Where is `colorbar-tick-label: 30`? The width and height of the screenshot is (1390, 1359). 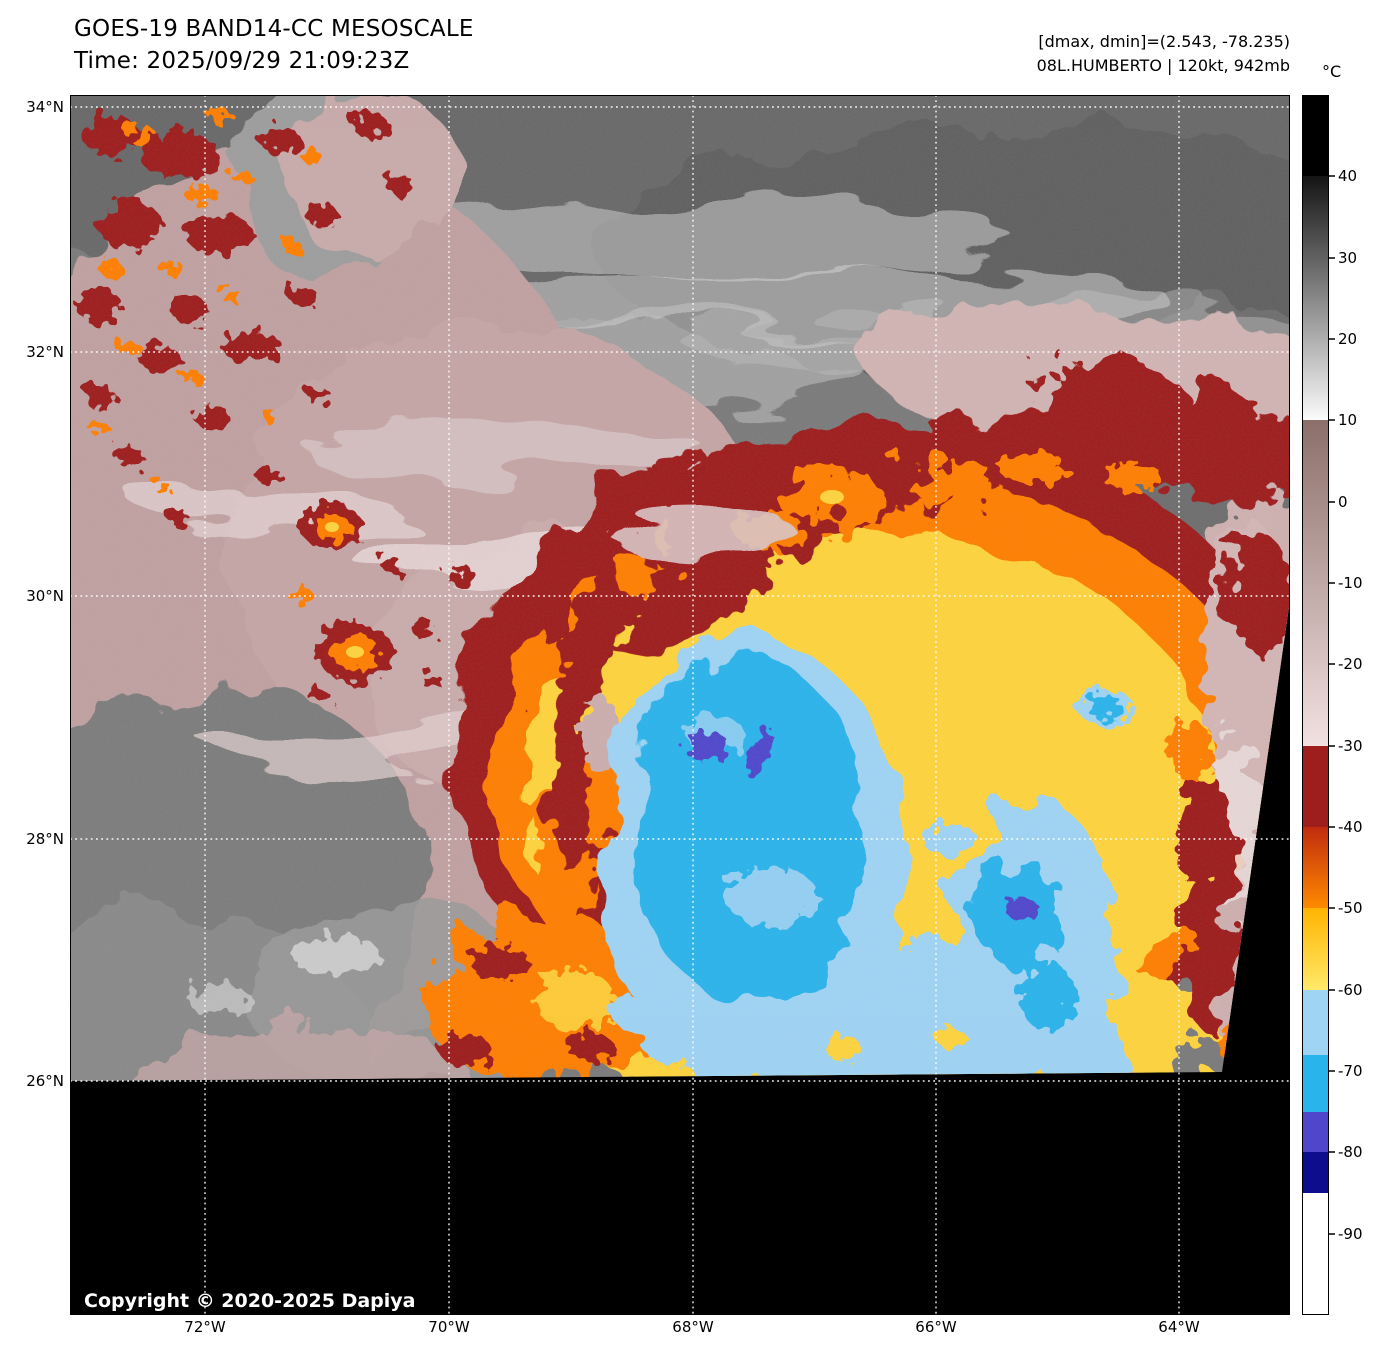
colorbar-tick-label: 30 is located at coordinates (1348, 258).